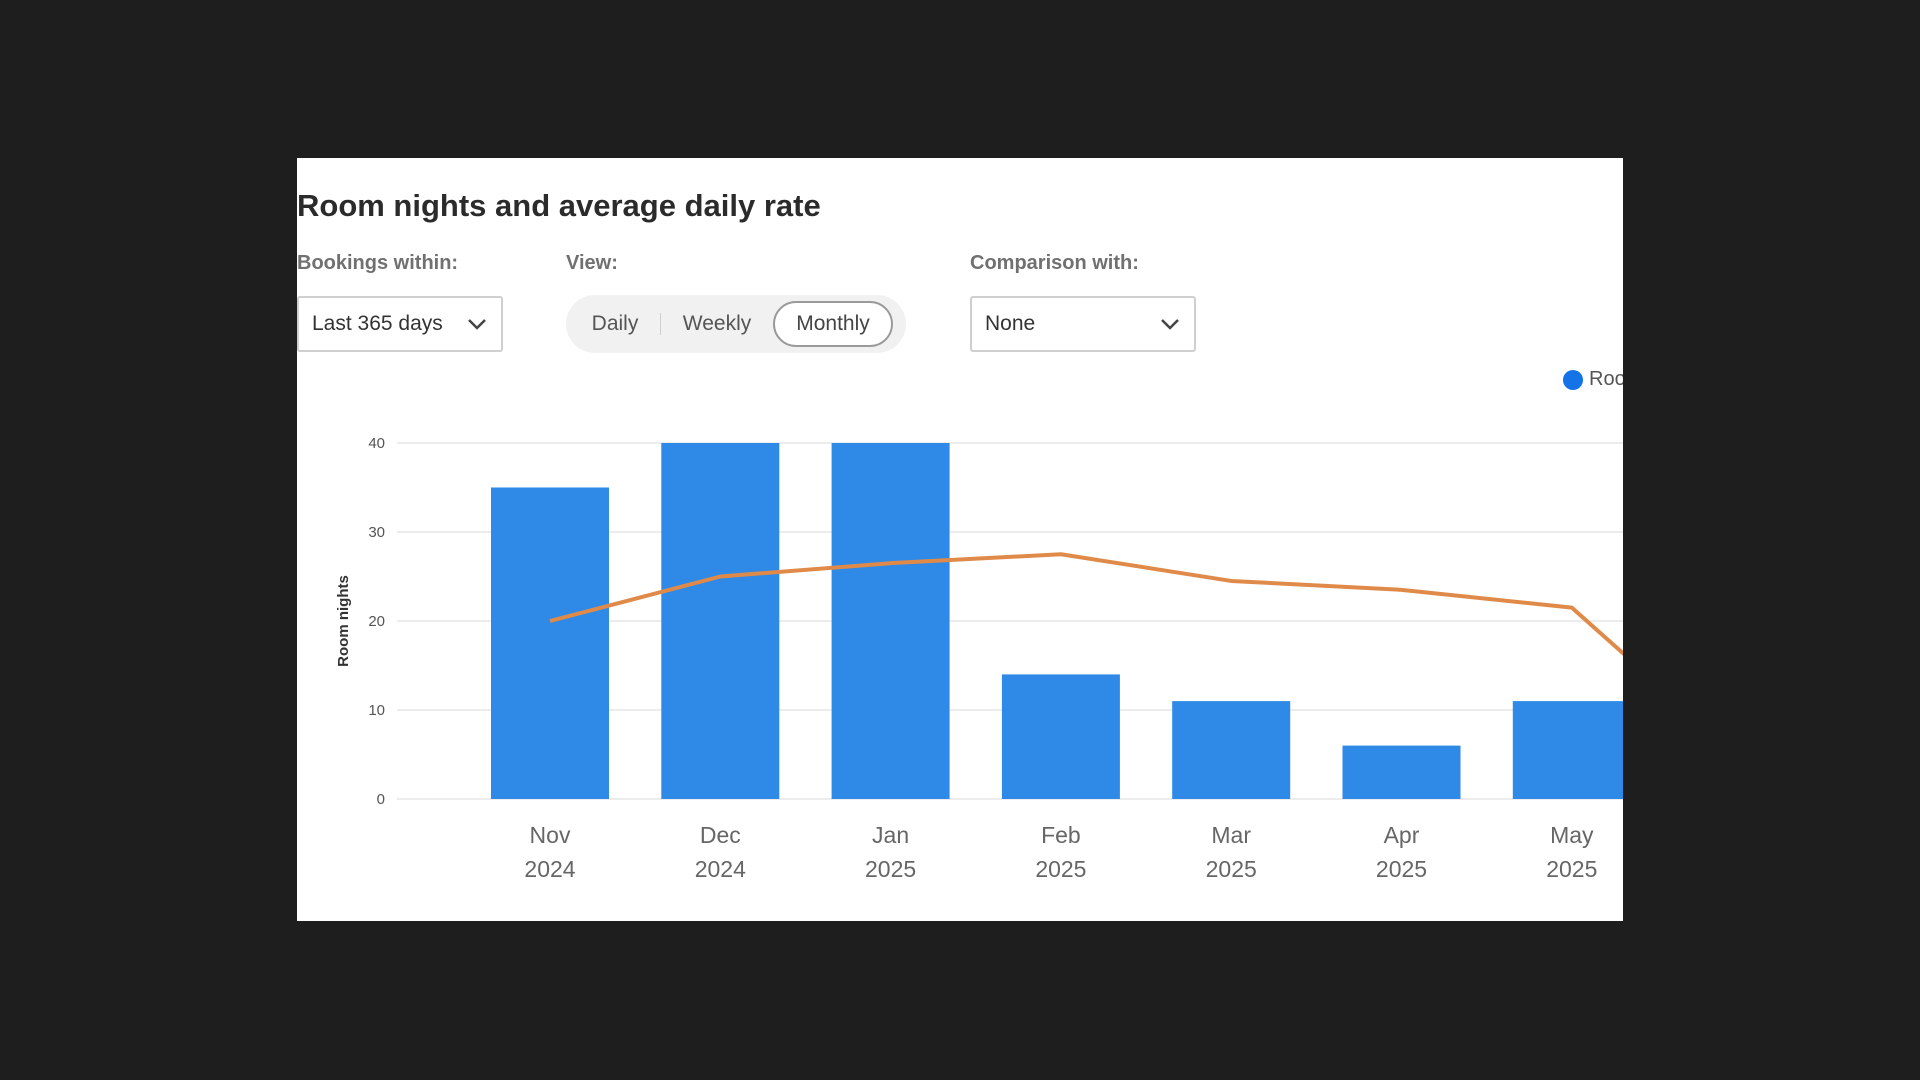  Describe the element at coordinates (890, 835) in the screenshot. I see `x-tick-label: Jan` at that location.